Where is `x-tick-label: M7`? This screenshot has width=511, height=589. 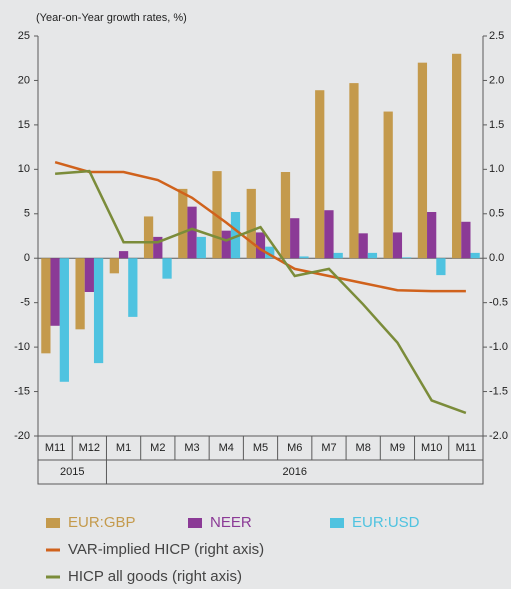
x-tick-label: M7 is located at coordinates (328, 448).